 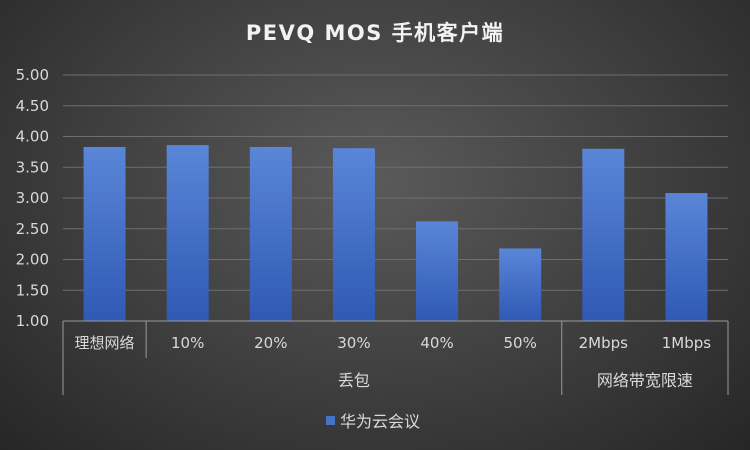 What do you see at coordinates (32, 290) in the screenshot?
I see `y-tick-label: 1.50` at bounding box center [32, 290].